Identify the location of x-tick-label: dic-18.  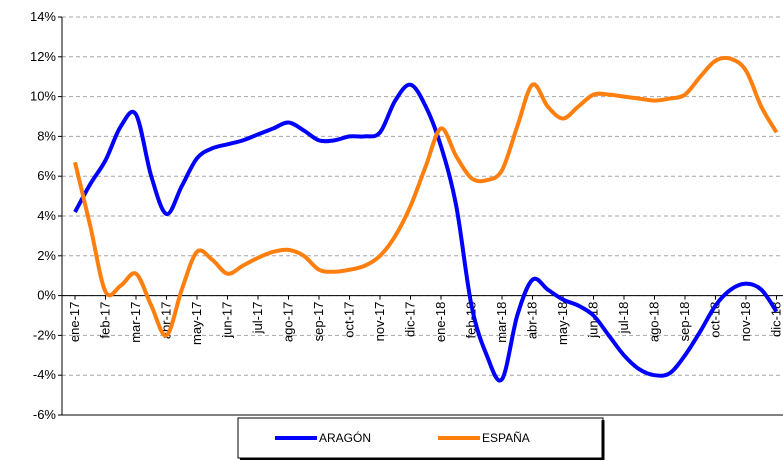
(776, 319).